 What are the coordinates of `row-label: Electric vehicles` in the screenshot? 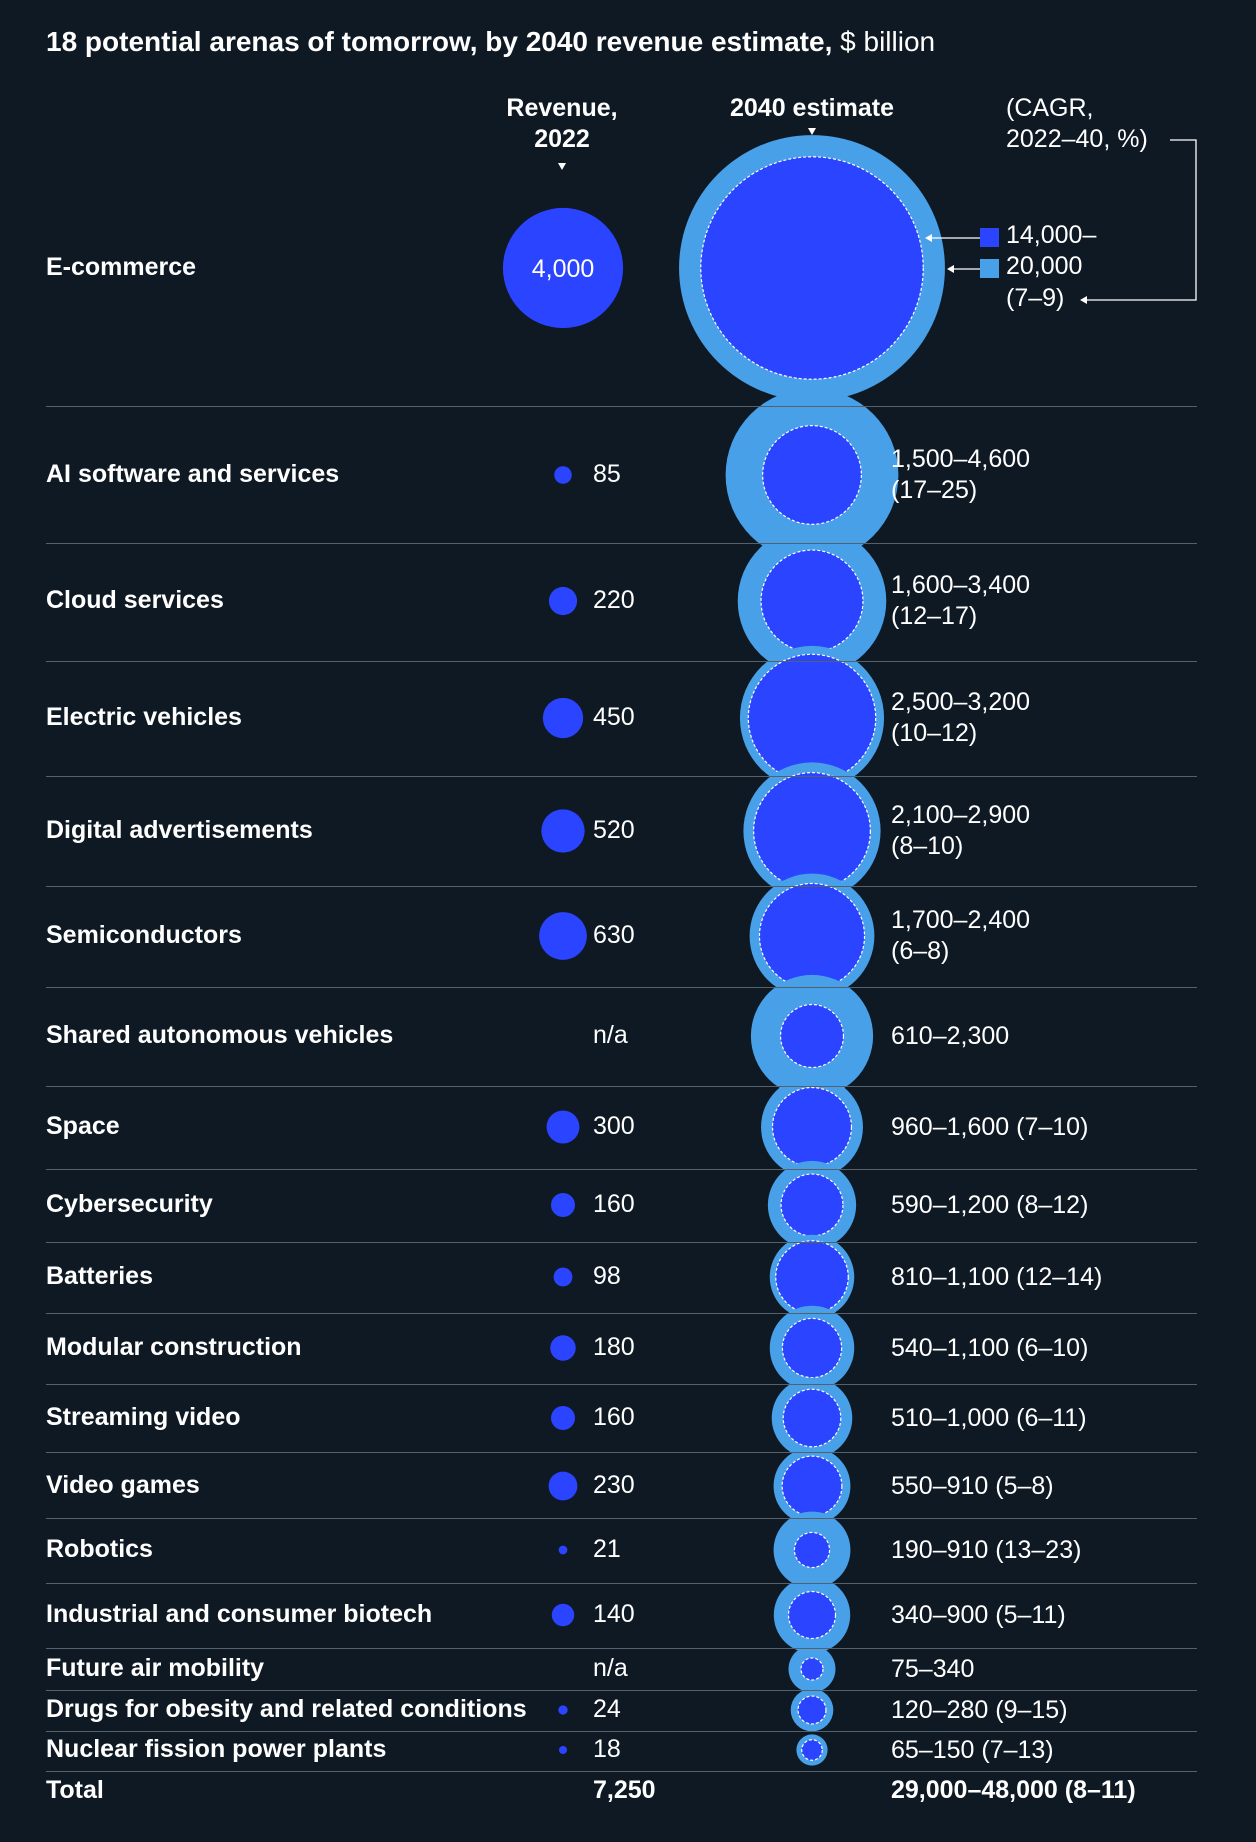 It's located at (144, 717).